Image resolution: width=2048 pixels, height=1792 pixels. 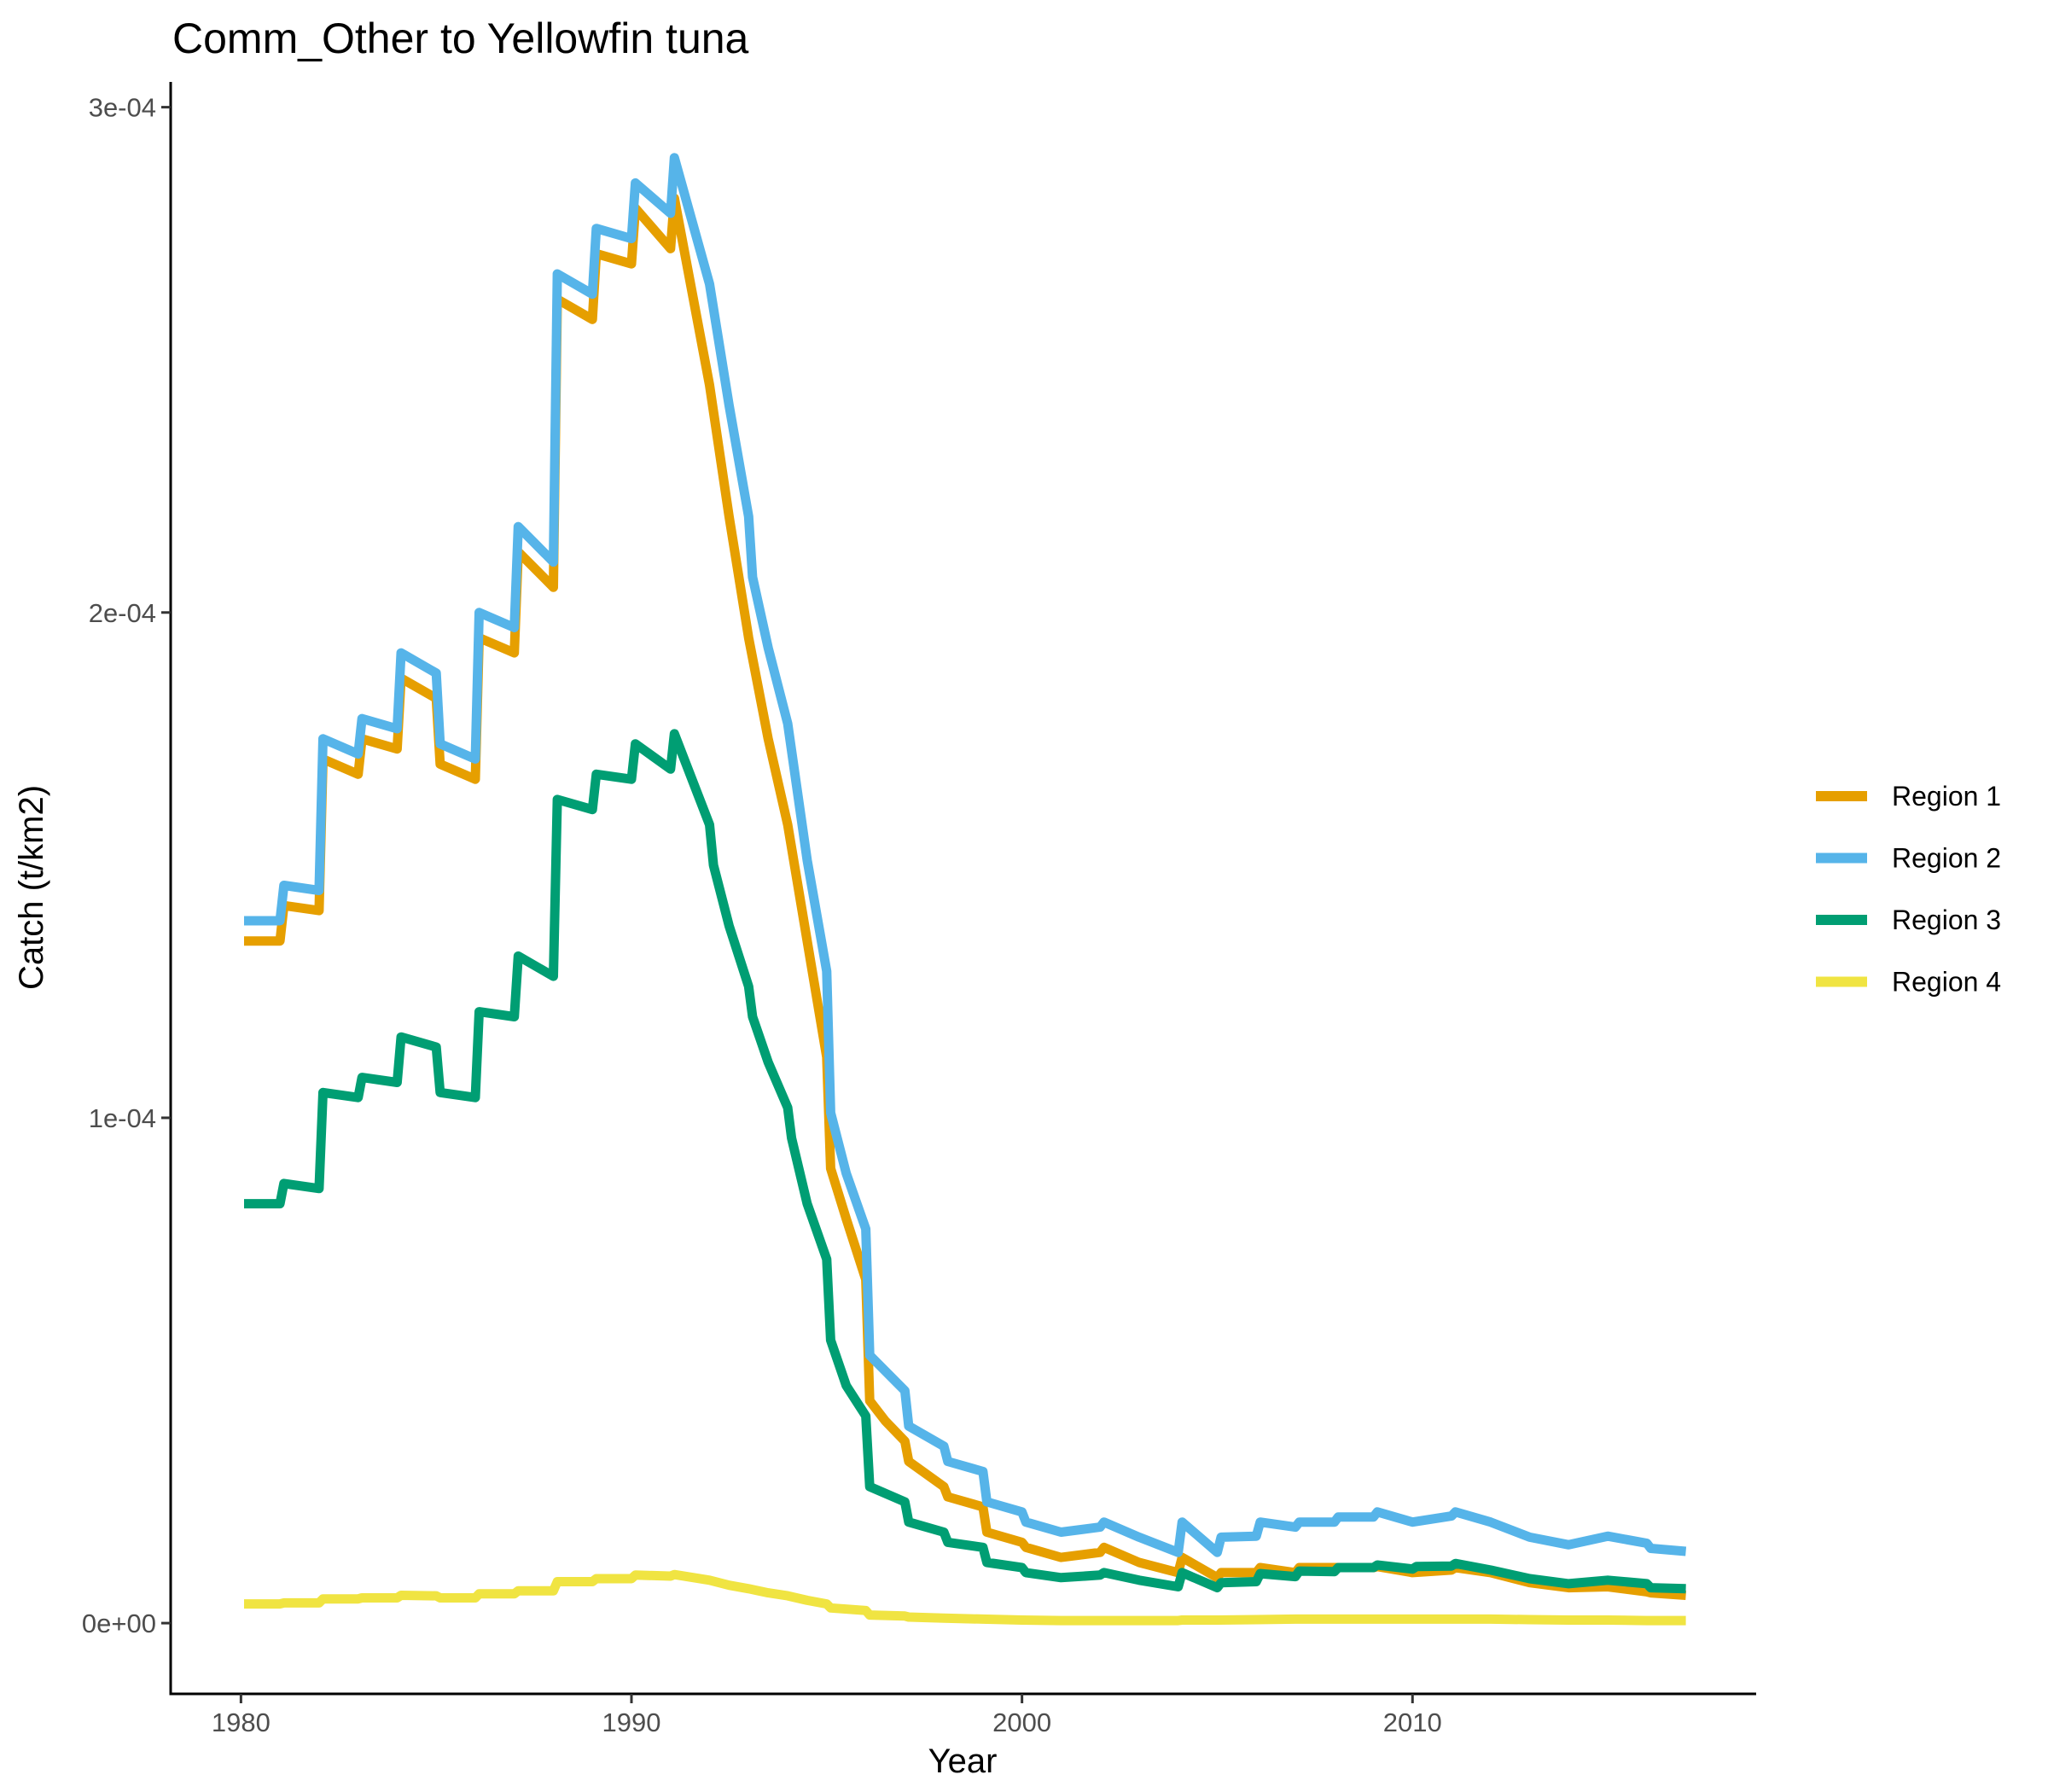 I want to click on legend-label-region-1: Region 1, so click(x=1947, y=796).